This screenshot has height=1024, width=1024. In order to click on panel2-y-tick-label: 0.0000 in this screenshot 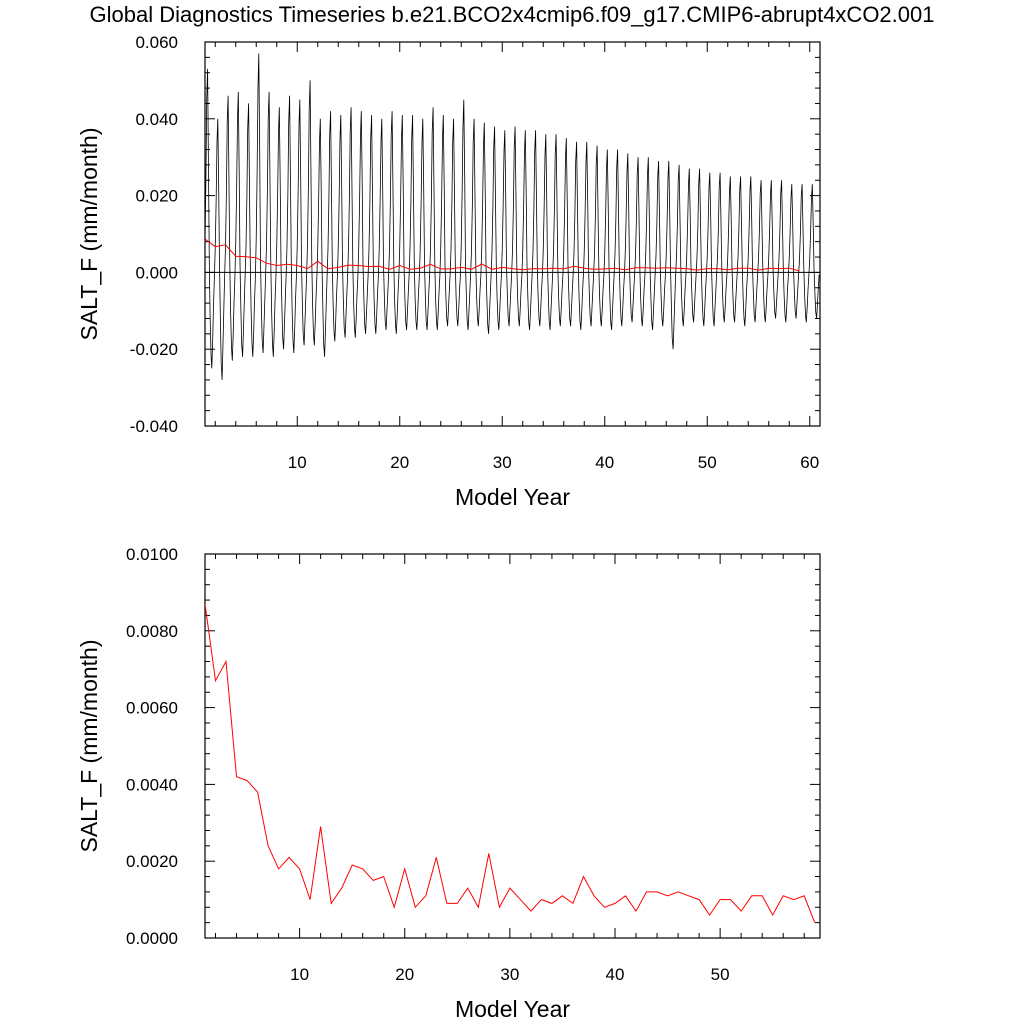, I will do `click(152, 938)`.